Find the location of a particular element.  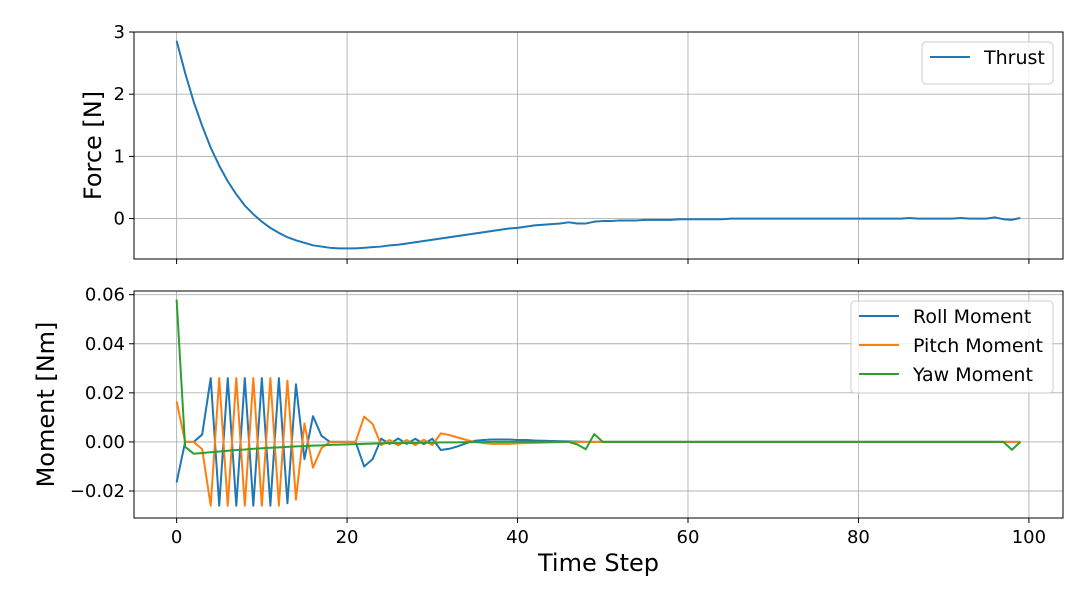

x-tick-label: 60 is located at coordinates (688, 537).